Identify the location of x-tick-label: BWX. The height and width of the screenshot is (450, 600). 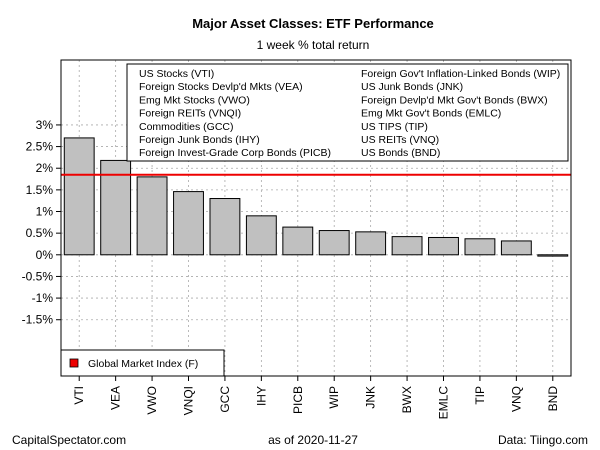
(407, 399).